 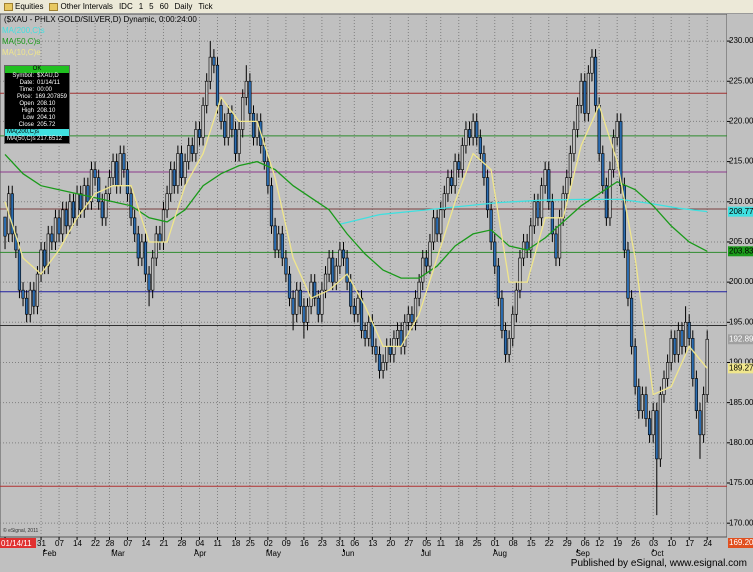 I want to click on data-window-cell: High, so click(x=27, y=111).